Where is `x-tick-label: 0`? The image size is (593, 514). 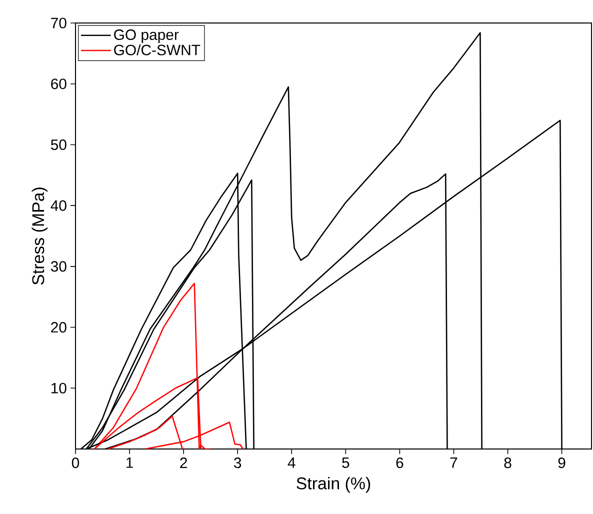 x-tick-label: 0 is located at coordinates (76, 463).